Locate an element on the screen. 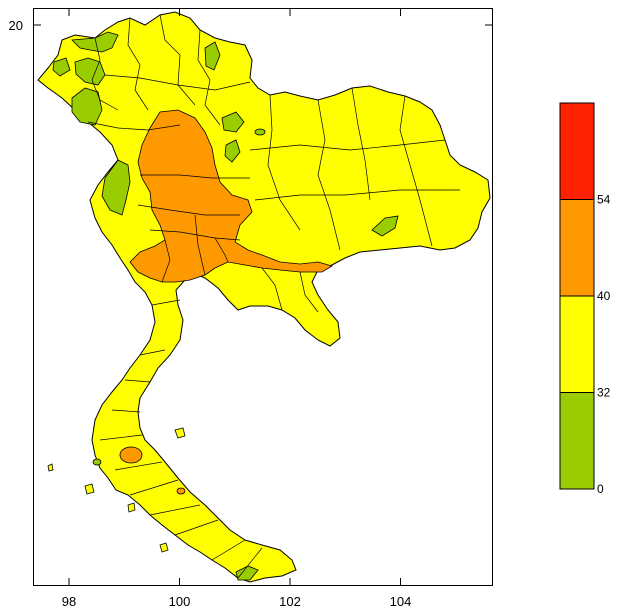 This screenshot has height=610, width=620. color-legend: 0 32 40 54 is located at coordinates (585, 299).